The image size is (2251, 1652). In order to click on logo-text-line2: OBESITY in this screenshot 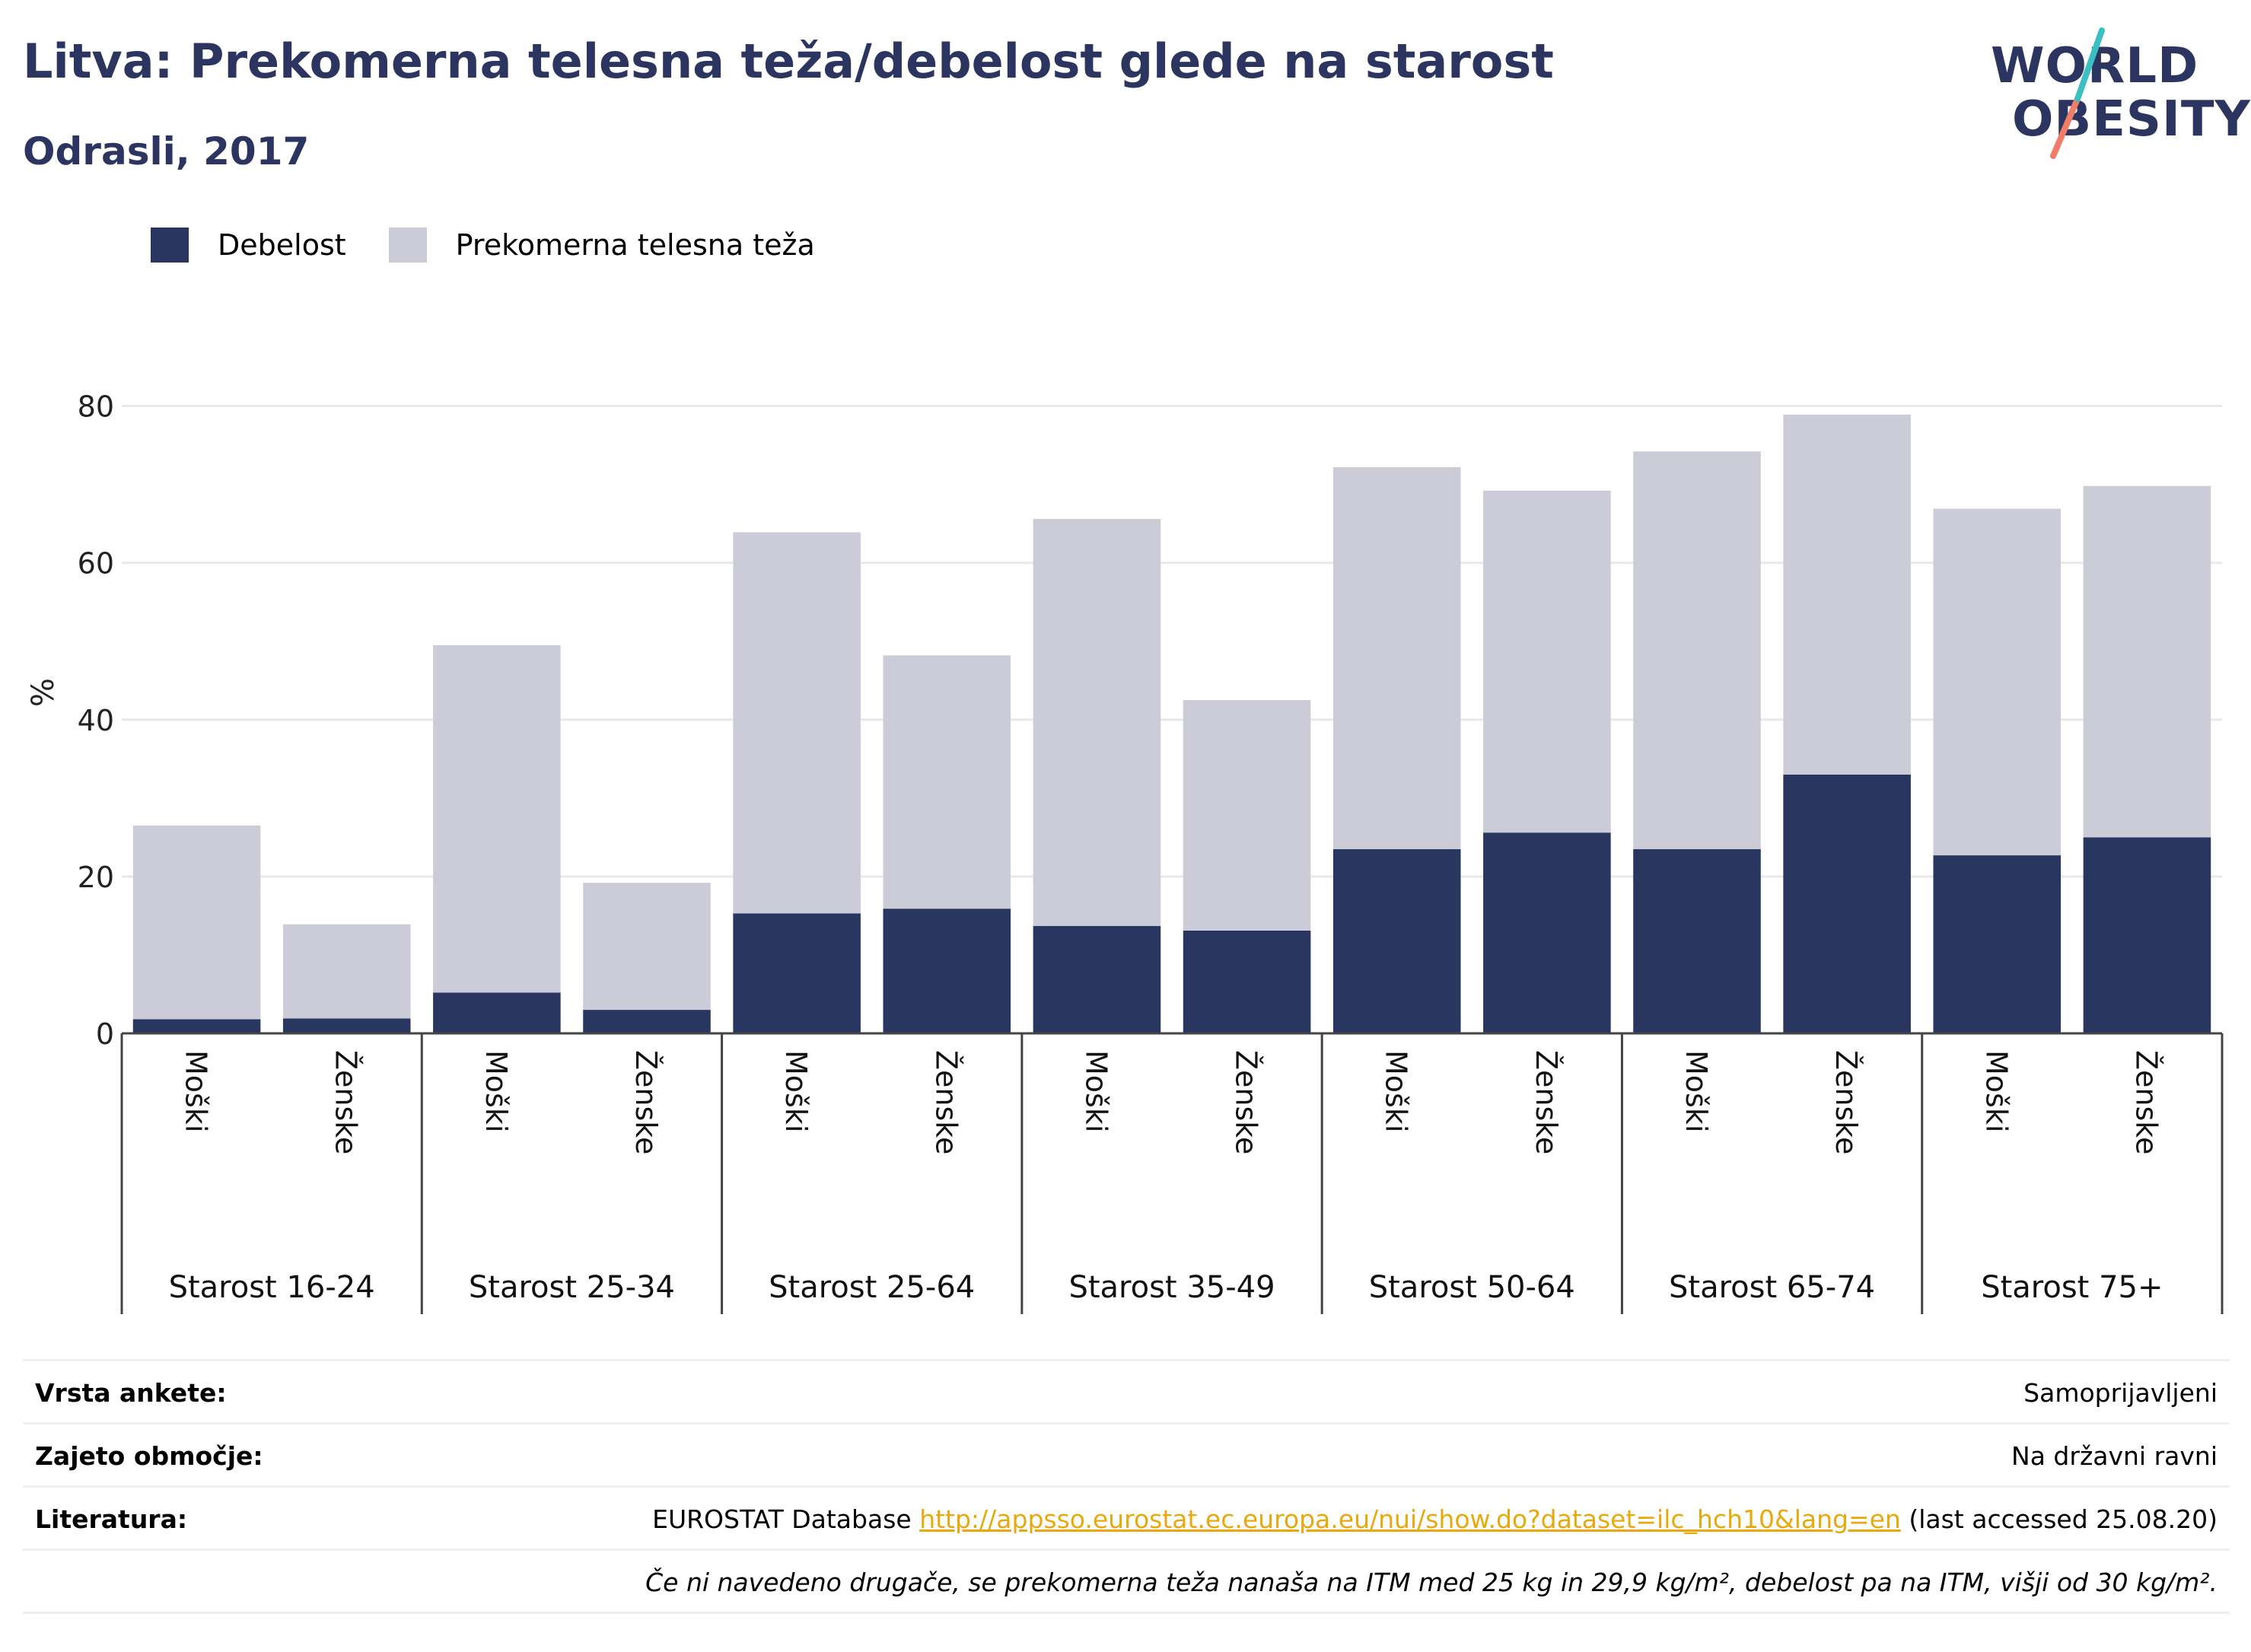, I will do `click(2131, 119)`.